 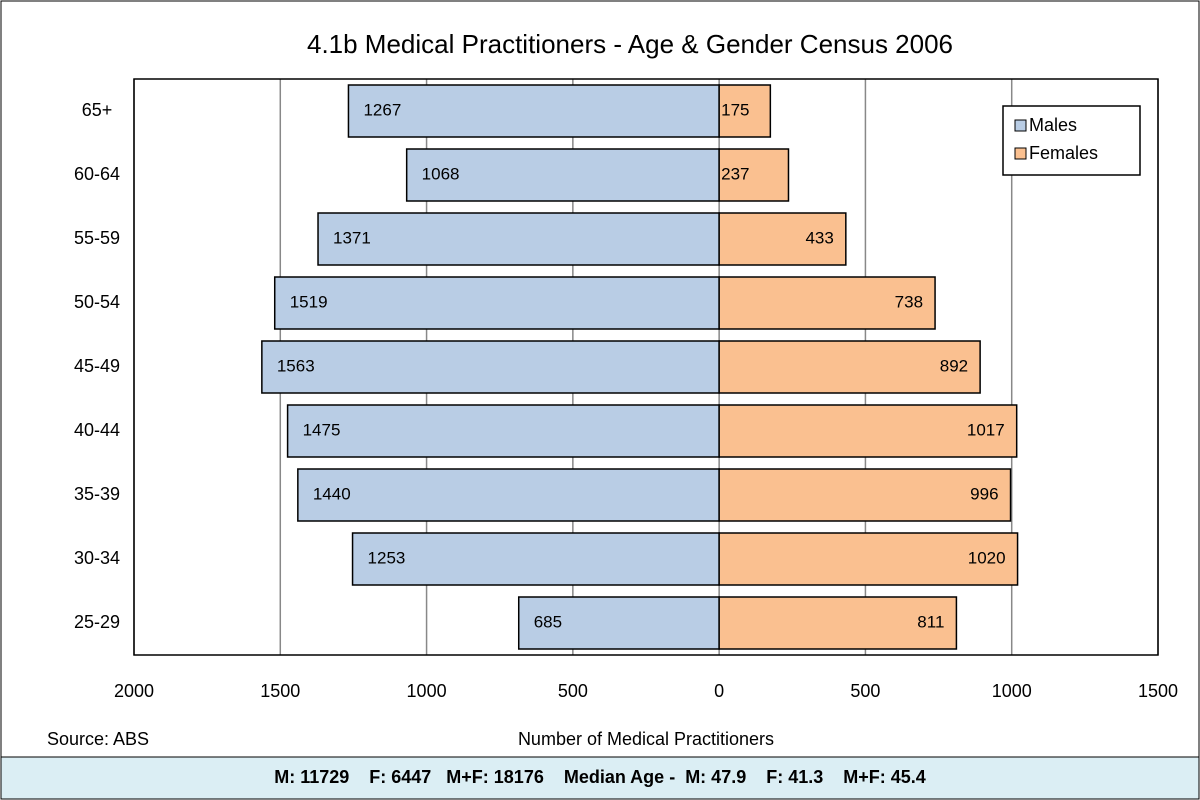 What do you see at coordinates (387, 557) in the screenshot?
I see `data-label: 1253` at bounding box center [387, 557].